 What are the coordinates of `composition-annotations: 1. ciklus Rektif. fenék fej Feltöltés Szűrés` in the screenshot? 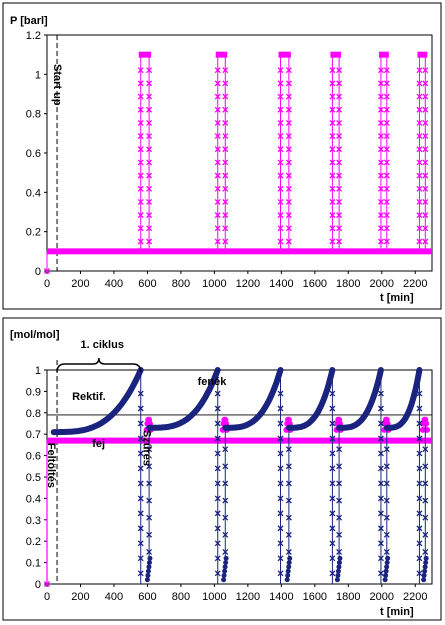 It's located at (136, 413).